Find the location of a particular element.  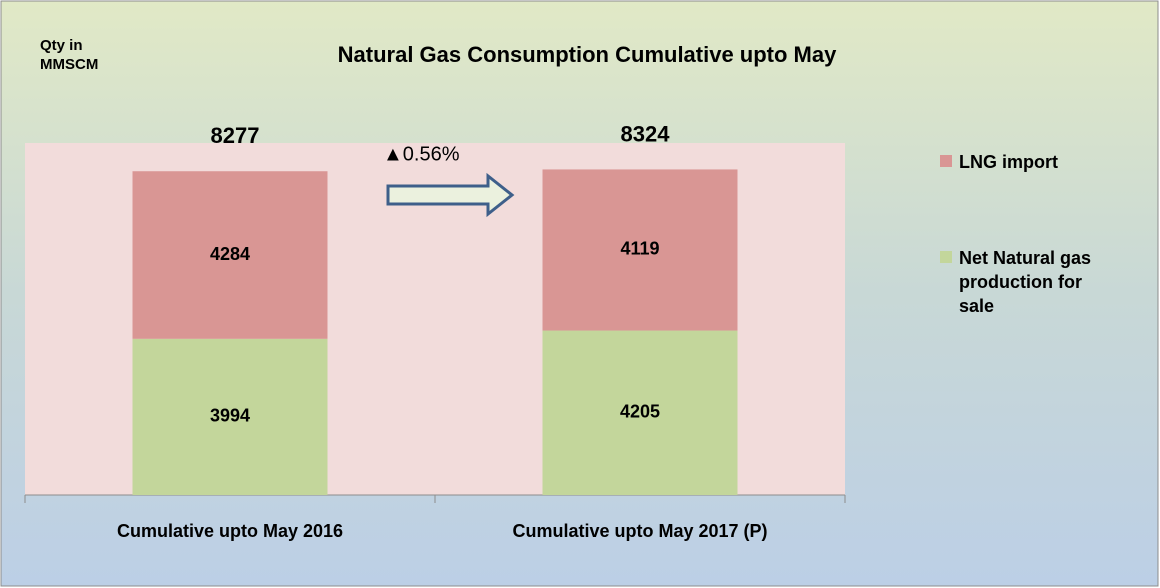

data-label: 4119 is located at coordinates (639, 249).